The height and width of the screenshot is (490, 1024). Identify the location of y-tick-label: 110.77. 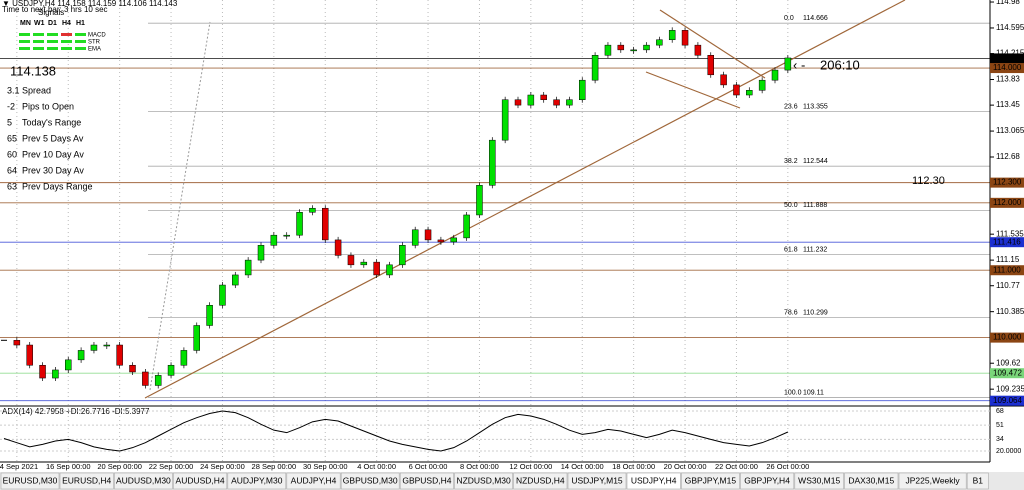
(1008, 285).